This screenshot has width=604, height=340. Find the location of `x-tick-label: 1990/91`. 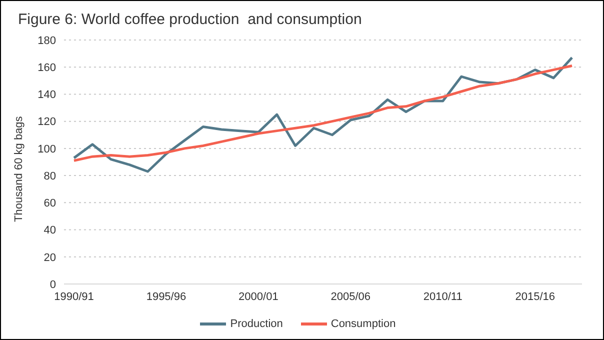

x-tick-label: 1990/91 is located at coordinates (74, 296).